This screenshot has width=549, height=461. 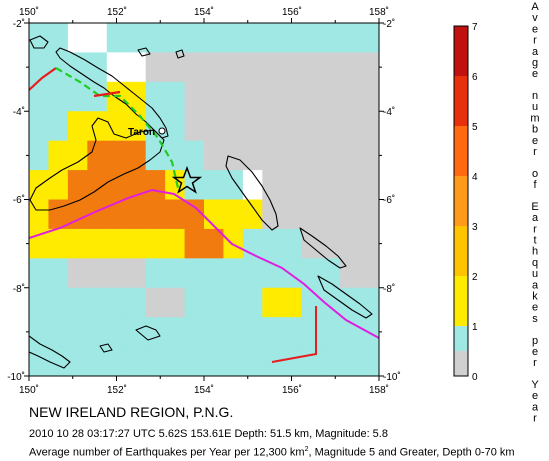 I want to click on legend-title-letter: f, so click(x=535, y=185).